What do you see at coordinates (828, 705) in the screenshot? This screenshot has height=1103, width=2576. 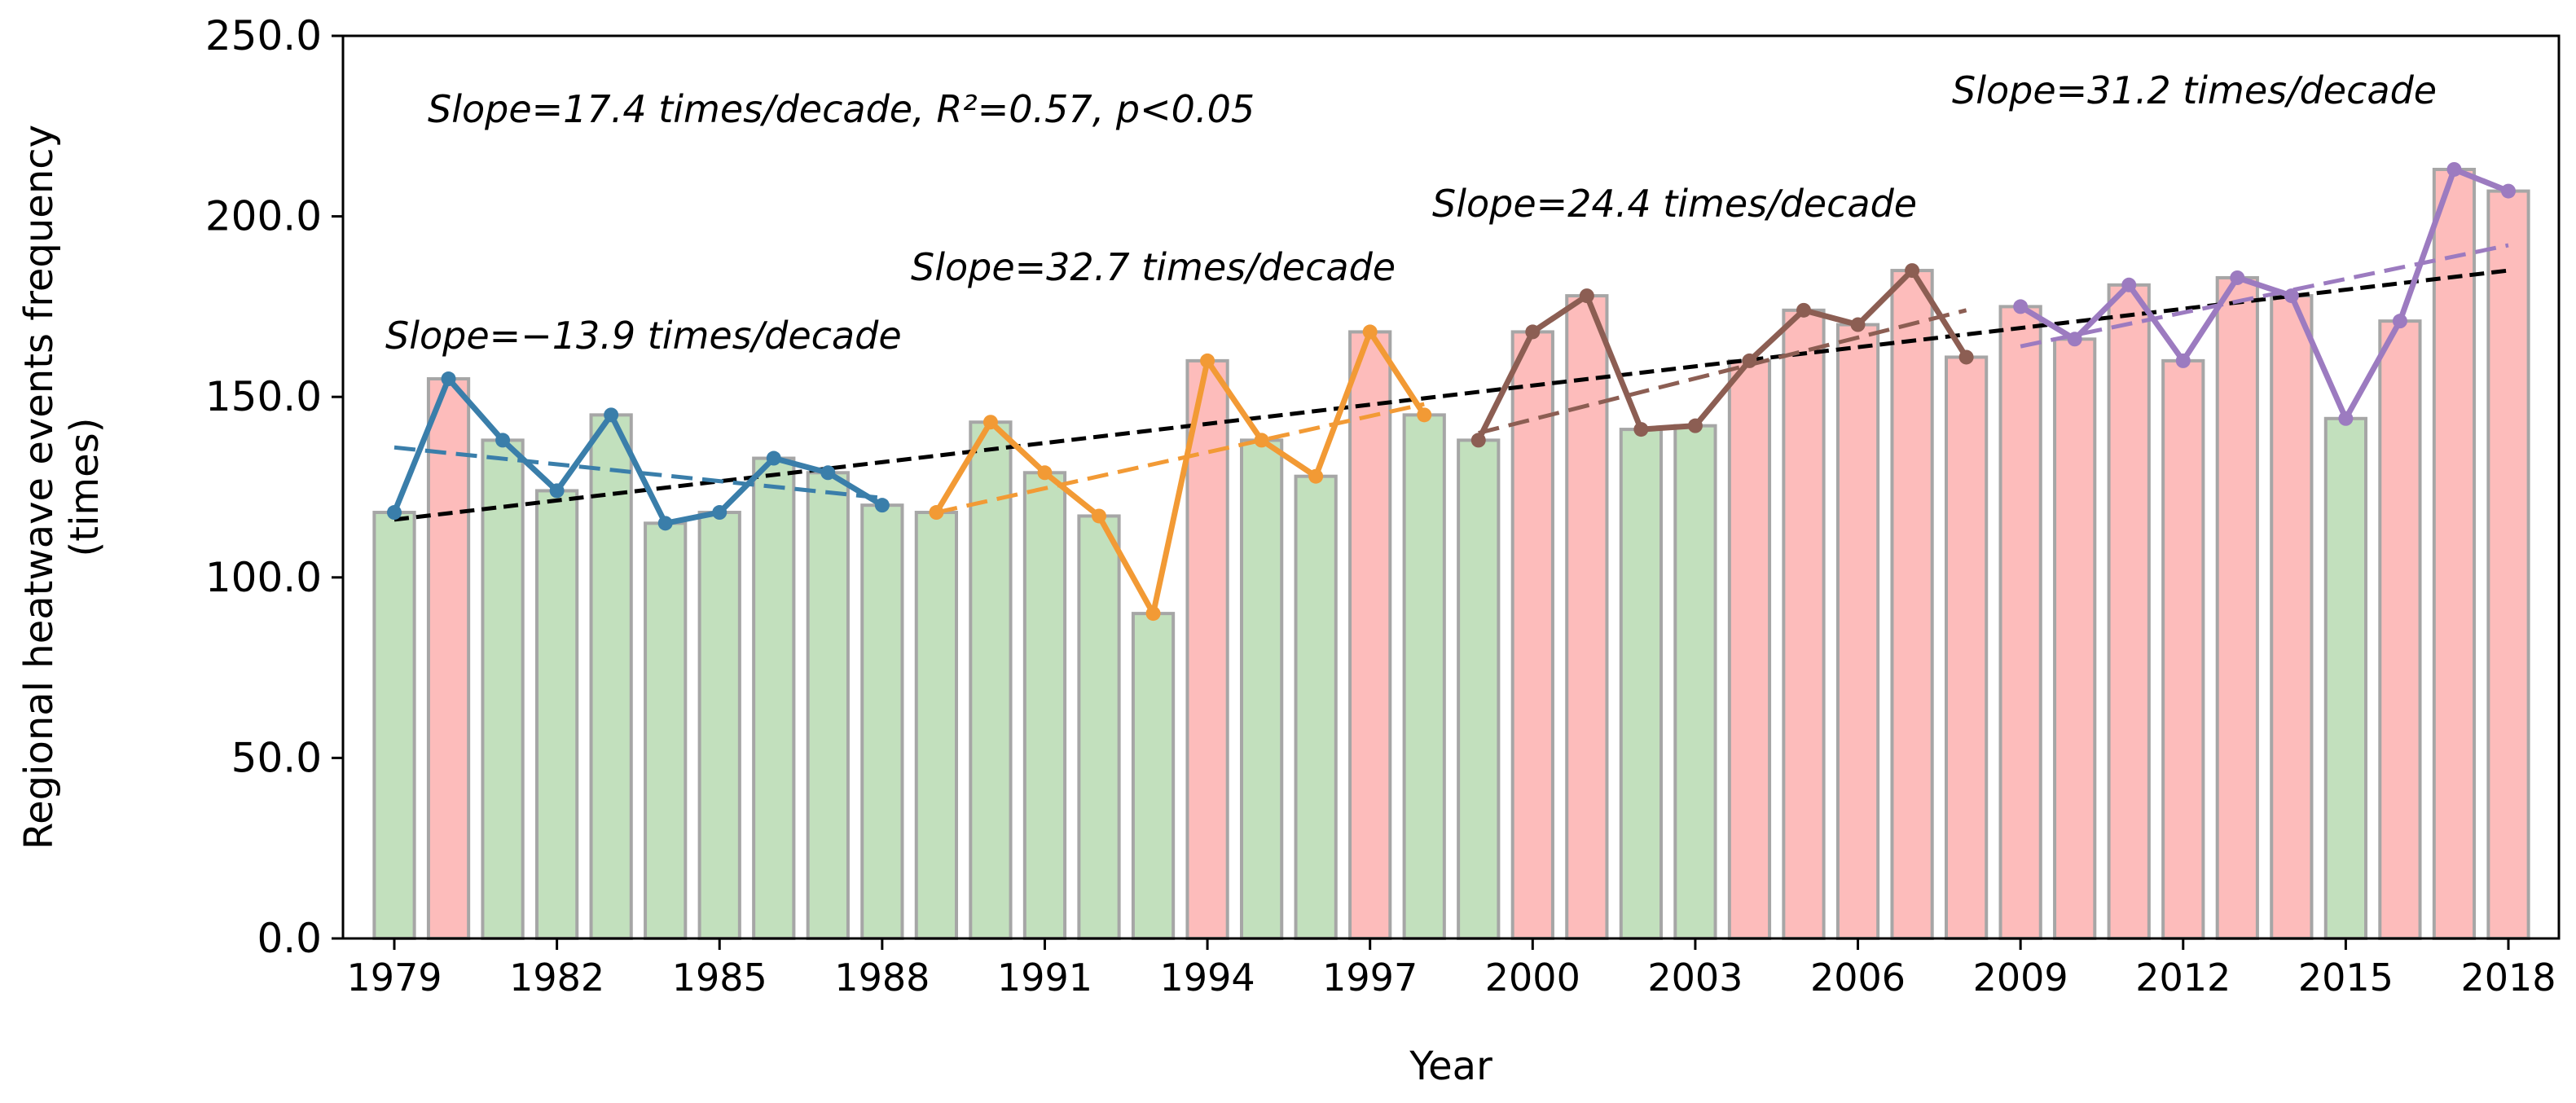 I see `bar-1987` at bounding box center [828, 705].